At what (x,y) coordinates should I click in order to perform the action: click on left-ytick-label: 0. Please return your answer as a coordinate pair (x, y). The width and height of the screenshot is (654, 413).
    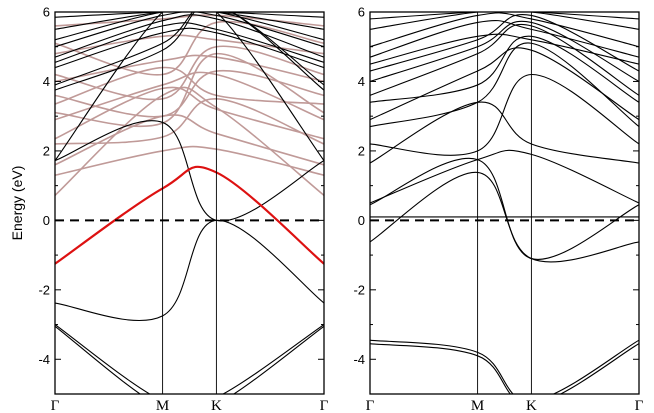
    Looking at the image, I should click on (46, 220).